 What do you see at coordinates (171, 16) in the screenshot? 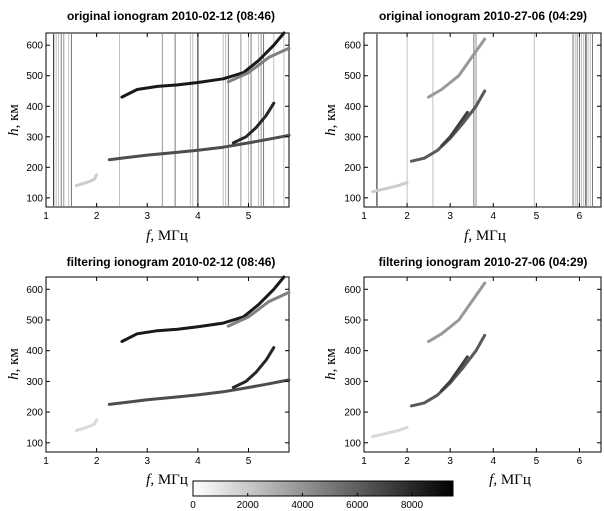
I see `panel-title: original ionogram 2010-02-12 (08:46)` at bounding box center [171, 16].